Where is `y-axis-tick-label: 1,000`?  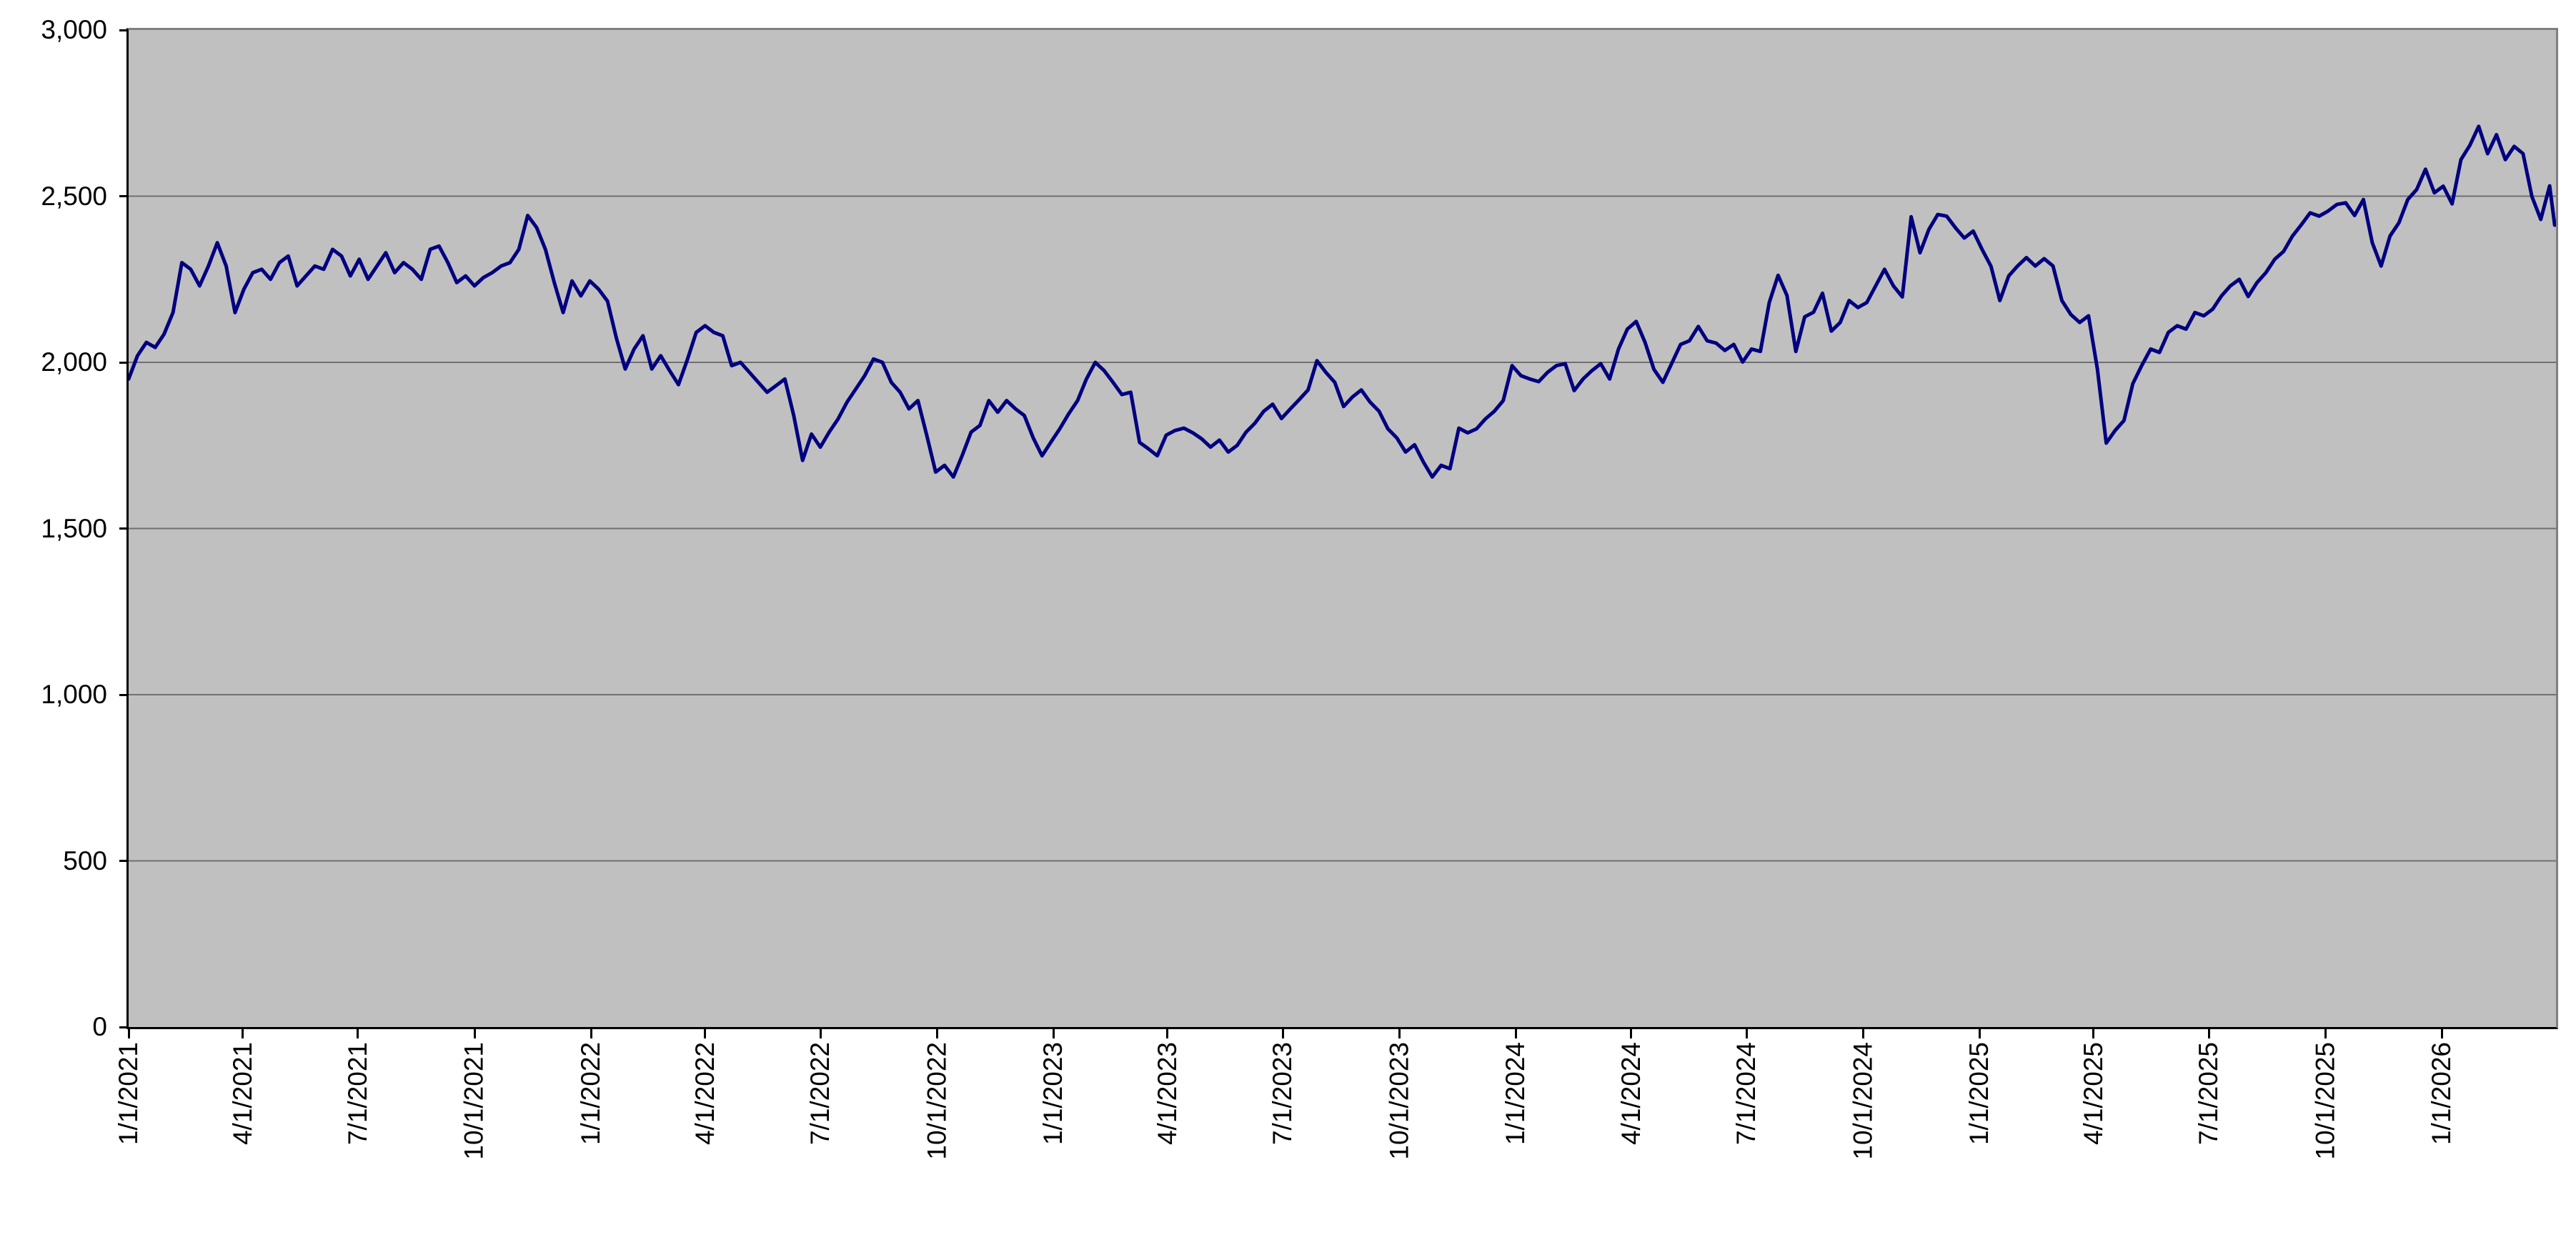 y-axis-tick-label: 1,000 is located at coordinates (74, 694).